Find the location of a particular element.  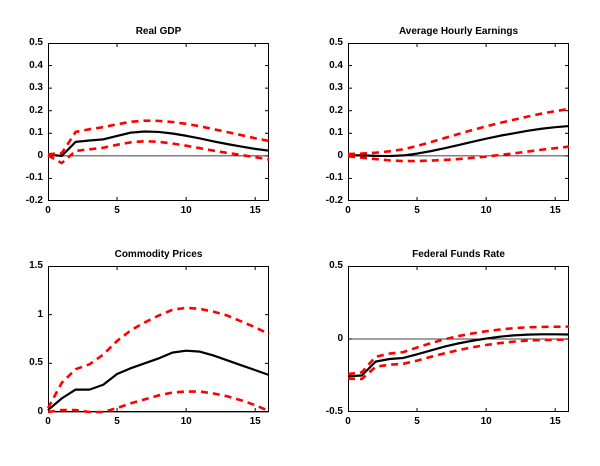

plot-area-real-gdp is located at coordinates (158, 122).